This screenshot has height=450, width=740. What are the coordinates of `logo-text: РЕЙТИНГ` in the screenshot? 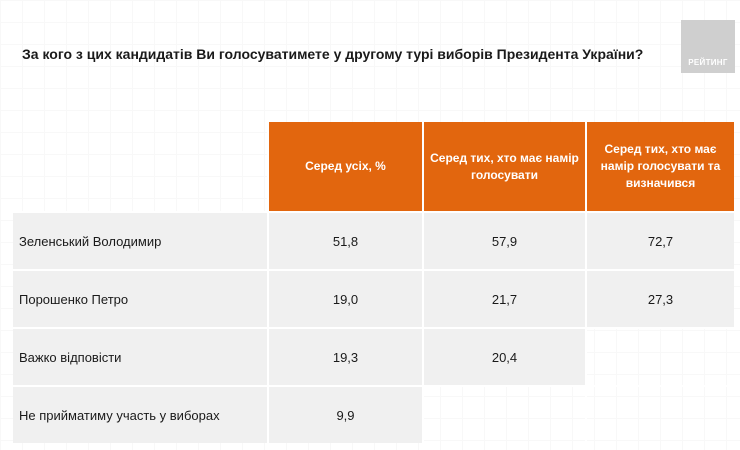 It's located at (708, 62).